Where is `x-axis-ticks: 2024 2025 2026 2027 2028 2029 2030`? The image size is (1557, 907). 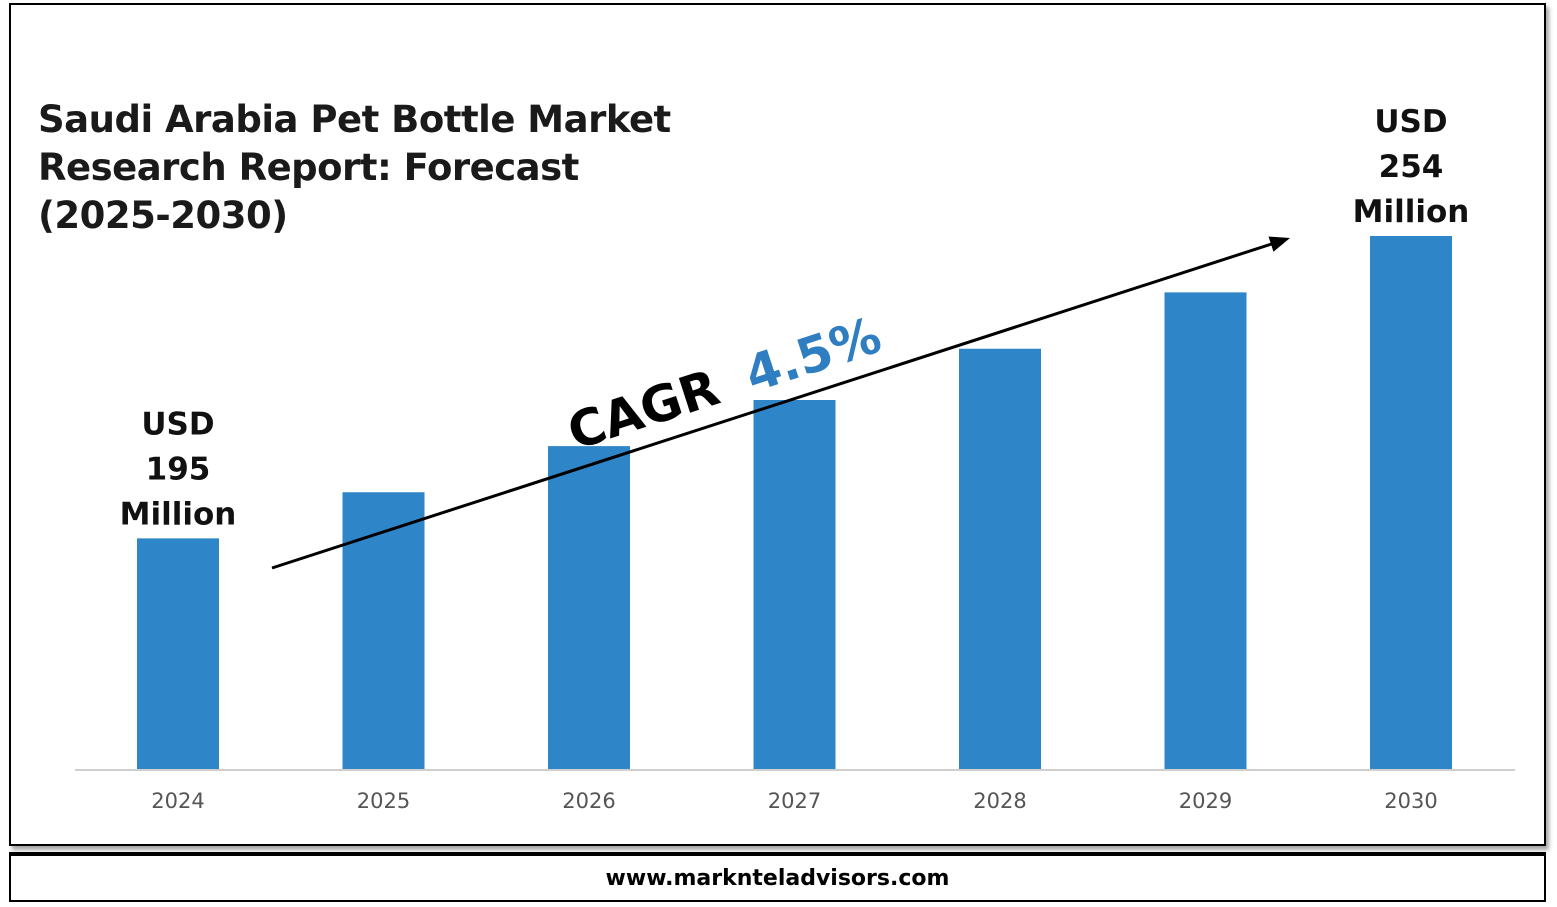 x-axis-ticks: 2024 2025 2026 2027 2028 2029 2030 is located at coordinates (794, 801).